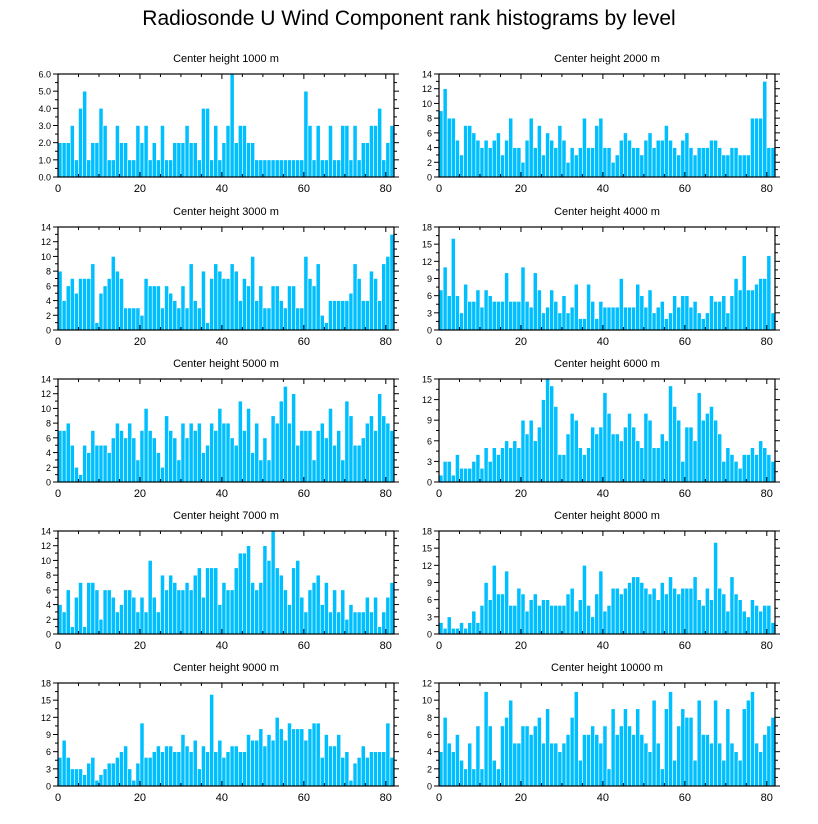 This screenshot has height=824, width=818. Describe the element at coordinates (427, 701) in the screenshot. I see `y-tick-label: 10` at that location.